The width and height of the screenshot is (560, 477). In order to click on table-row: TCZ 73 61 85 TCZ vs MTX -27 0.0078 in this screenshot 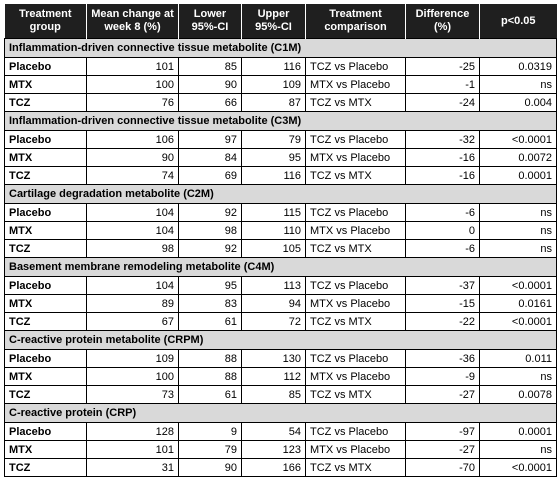, I will do `click(280, 394)`.